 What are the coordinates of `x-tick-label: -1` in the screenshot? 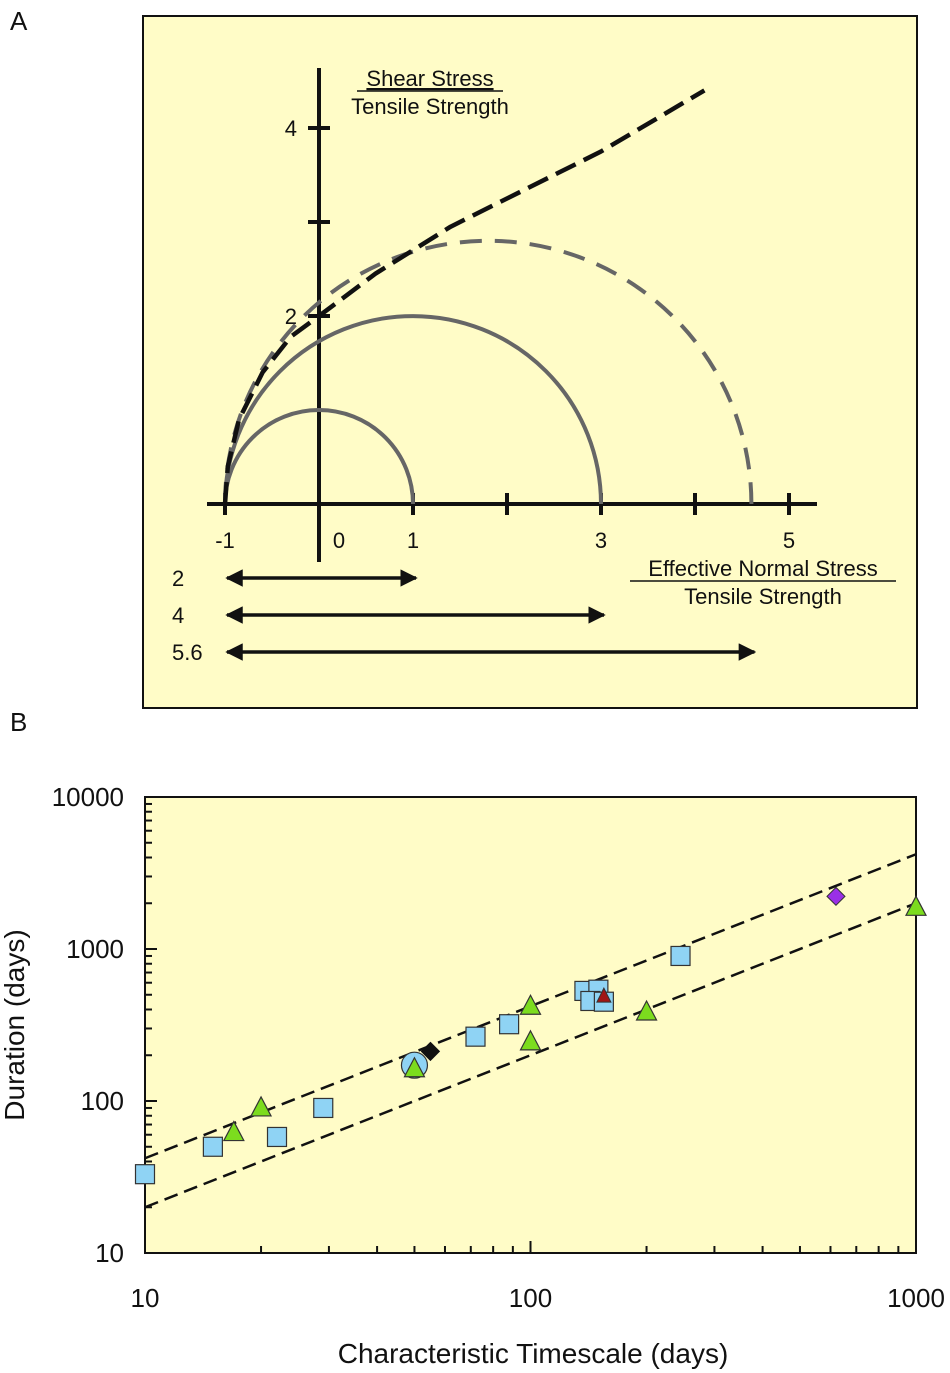 It's located at (225, 540).